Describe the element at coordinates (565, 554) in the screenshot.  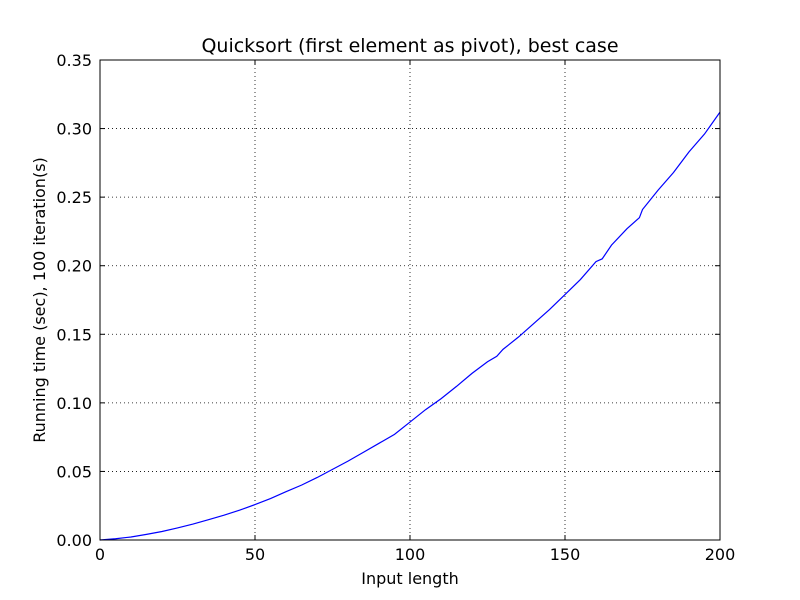
I see `x-tick-label: 150` at that location.